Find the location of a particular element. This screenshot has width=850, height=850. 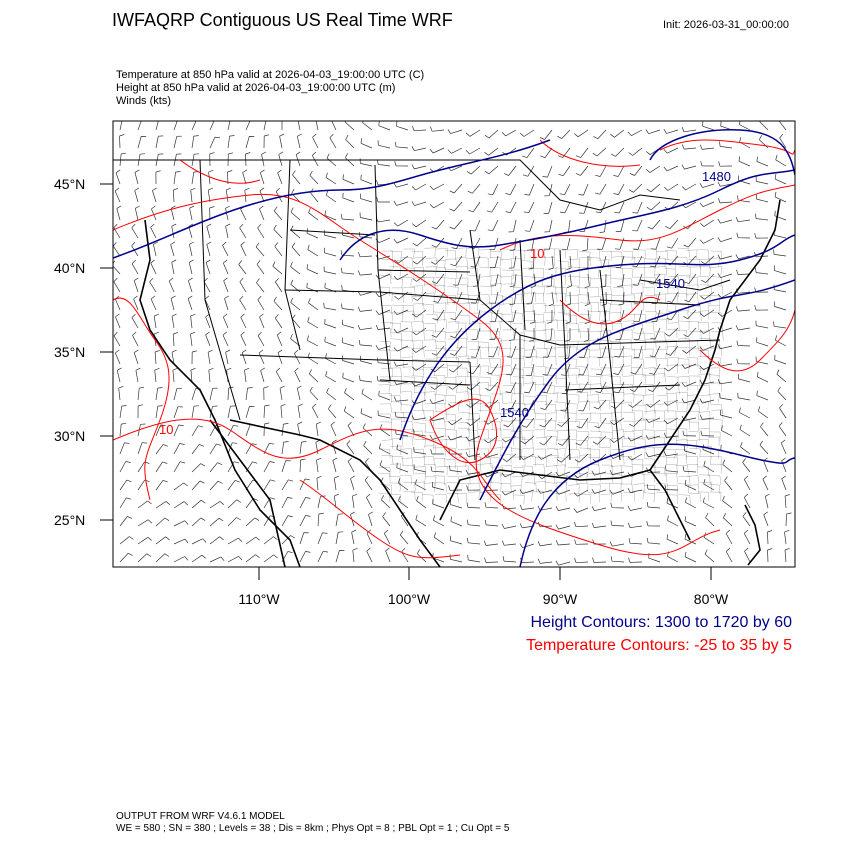

lat-label-40: 40°N is located at coordinates (69, 268).